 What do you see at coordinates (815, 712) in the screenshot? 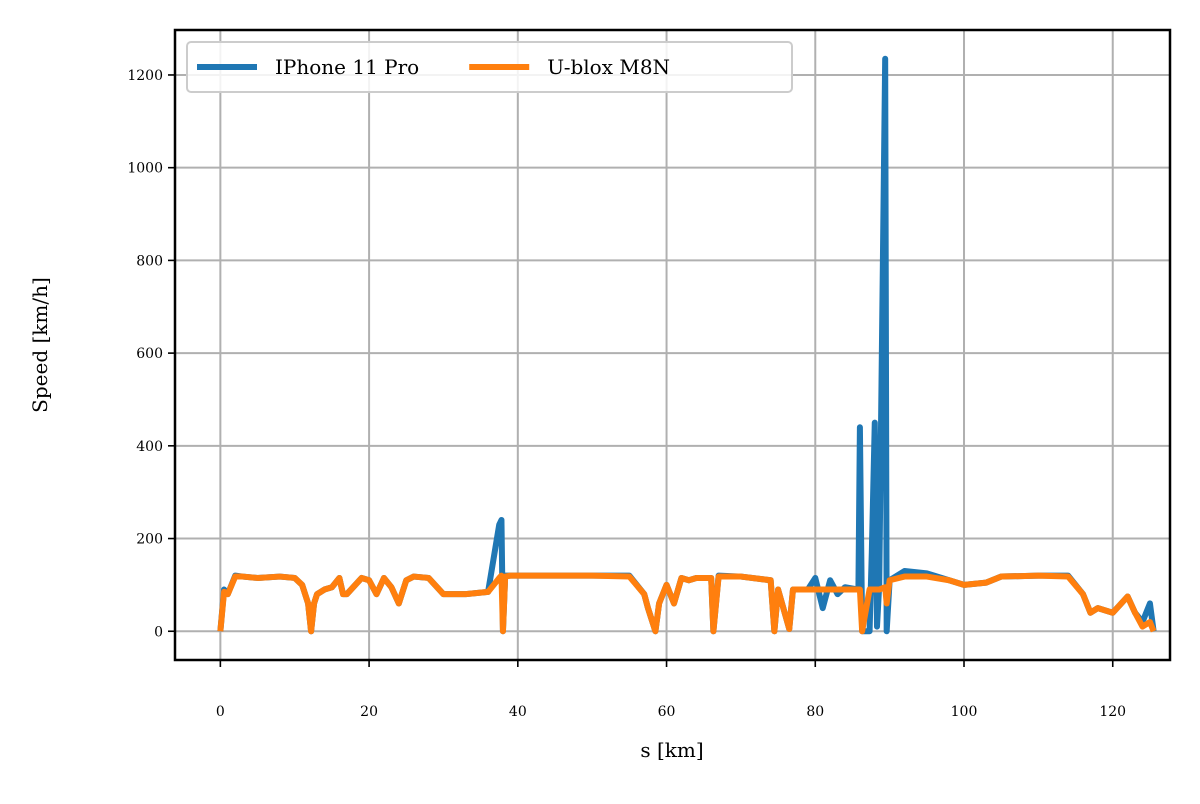
I see `x-tick-label: 80` at bounding box center [815, 712].